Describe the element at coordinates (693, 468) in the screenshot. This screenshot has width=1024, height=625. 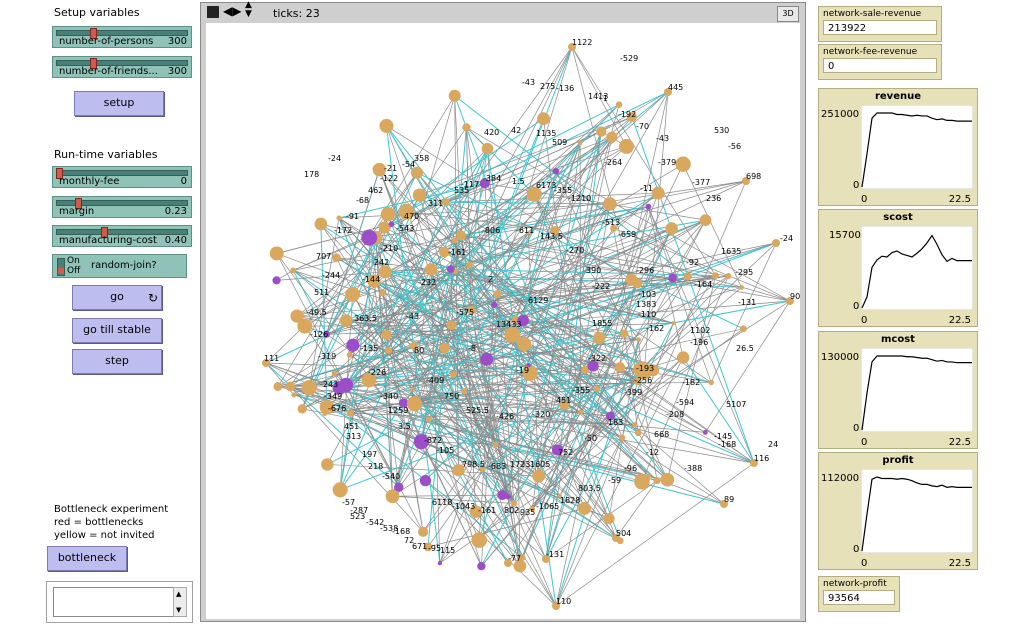
I see `node-label: -388` at that location.